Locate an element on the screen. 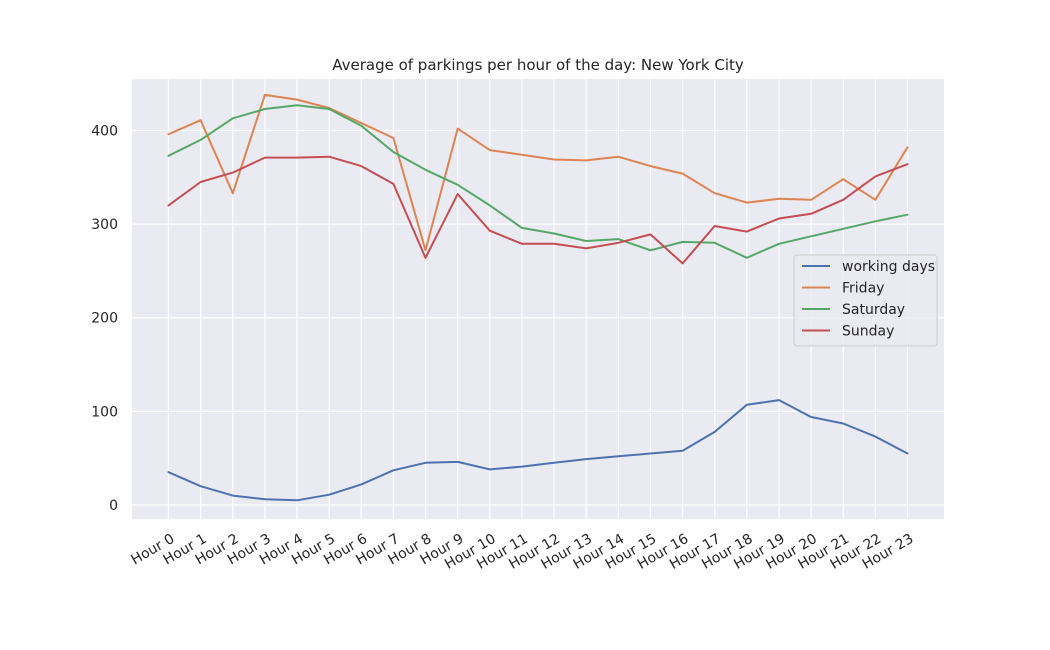 The image size is (1050, 650). y-tick-label: 200 is located at coordinates (104, 319).